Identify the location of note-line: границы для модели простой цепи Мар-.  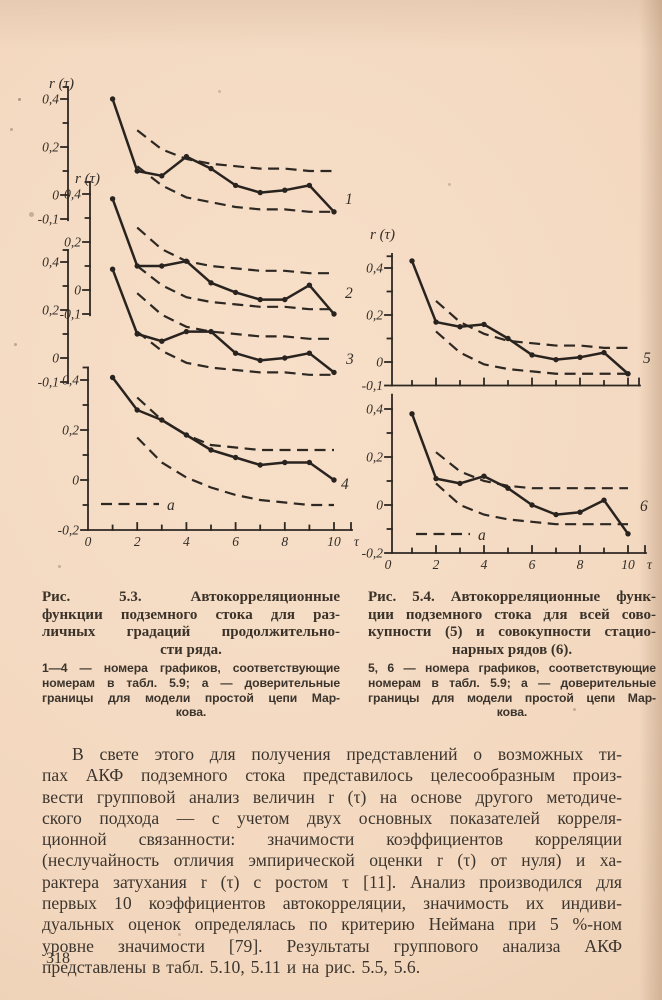
(191, 697).